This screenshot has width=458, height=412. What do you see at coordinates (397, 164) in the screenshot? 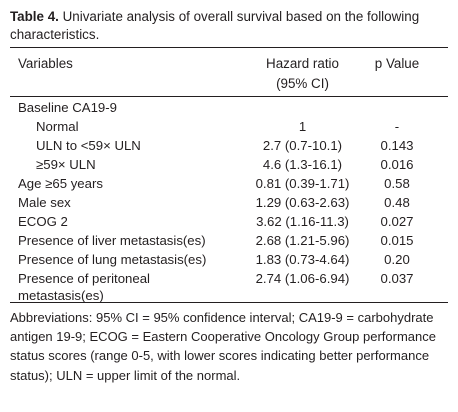
I see `cell-p-value: 0.016` at bounding box center [397, 164].